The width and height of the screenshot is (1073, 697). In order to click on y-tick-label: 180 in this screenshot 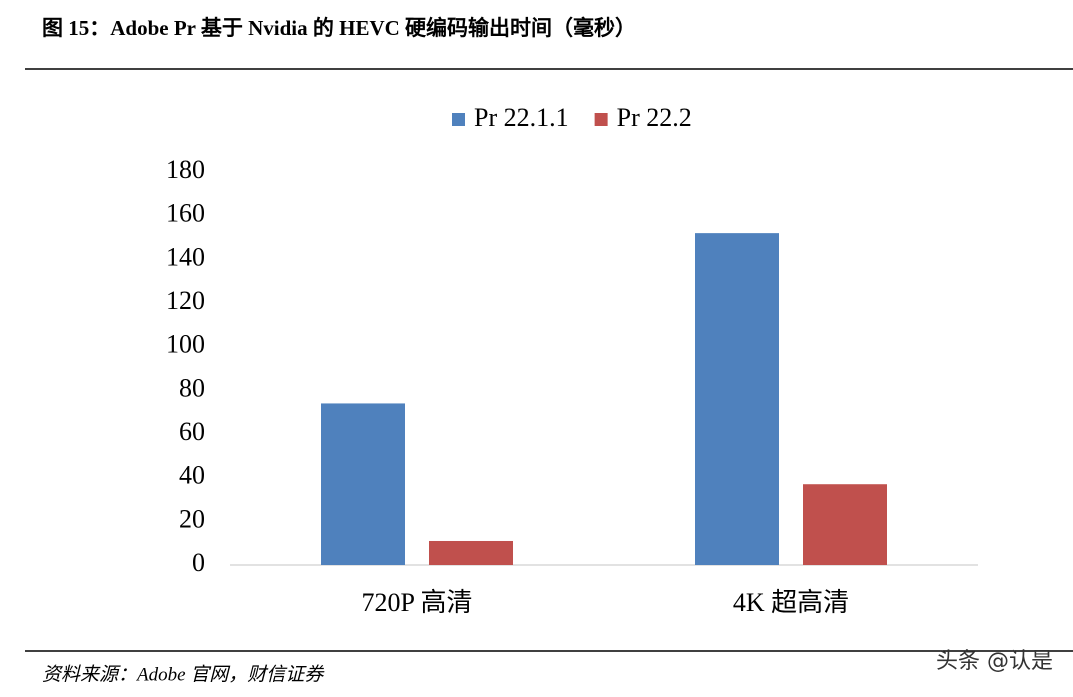, I will do `click(185, 169)`.